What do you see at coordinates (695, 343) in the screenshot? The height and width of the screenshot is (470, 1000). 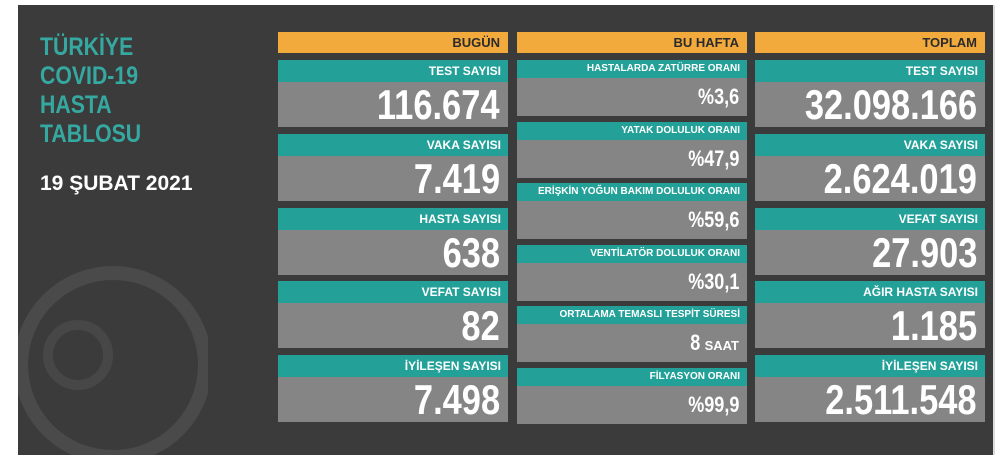 I see `stat-value: 8` at bounding box center [695, 343].